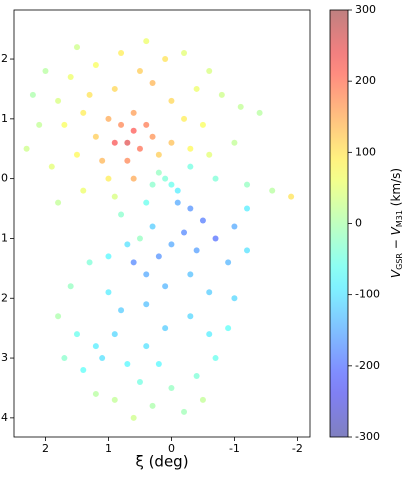  I want to click on y-tick-label: 4, so click(4, 417).